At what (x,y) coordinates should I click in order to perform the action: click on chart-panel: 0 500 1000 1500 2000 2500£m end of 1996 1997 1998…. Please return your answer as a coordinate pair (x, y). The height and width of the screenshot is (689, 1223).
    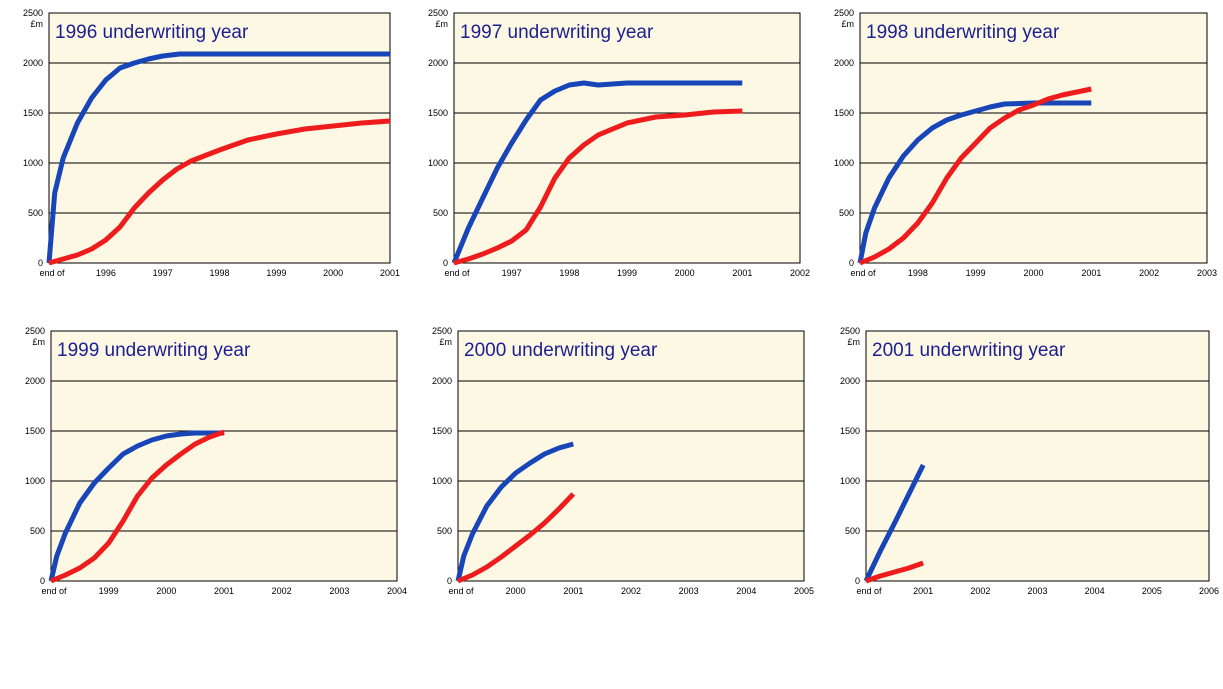
    Looking at the image, I should click on (211, 143).